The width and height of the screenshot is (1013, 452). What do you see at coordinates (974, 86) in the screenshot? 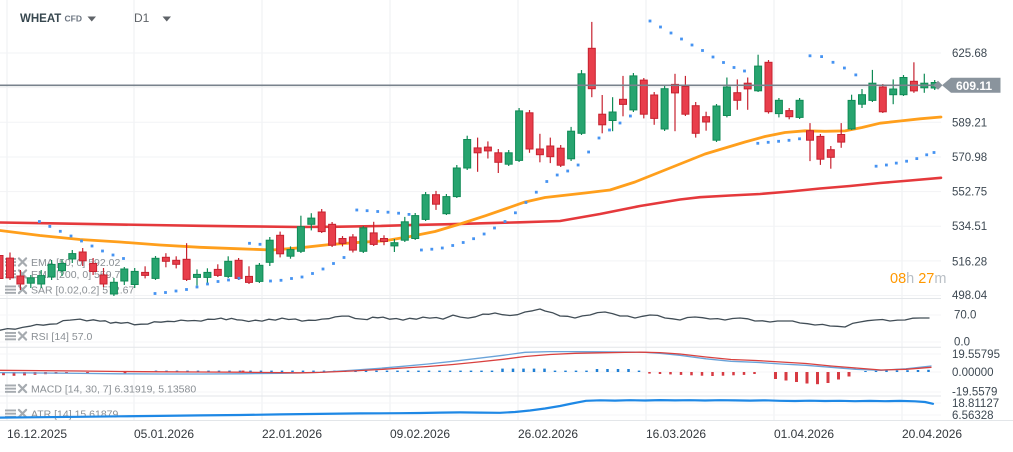
I see `svg-text: 609.11` at bounding box center [974, 86].